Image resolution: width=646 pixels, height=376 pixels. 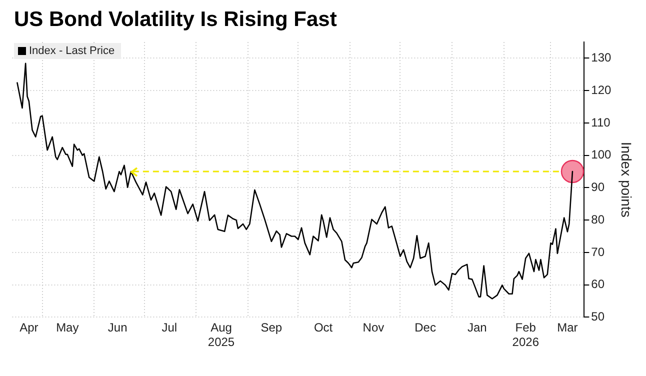 I want to click on x-tick-label: Nov, so click(x=373, y=327).